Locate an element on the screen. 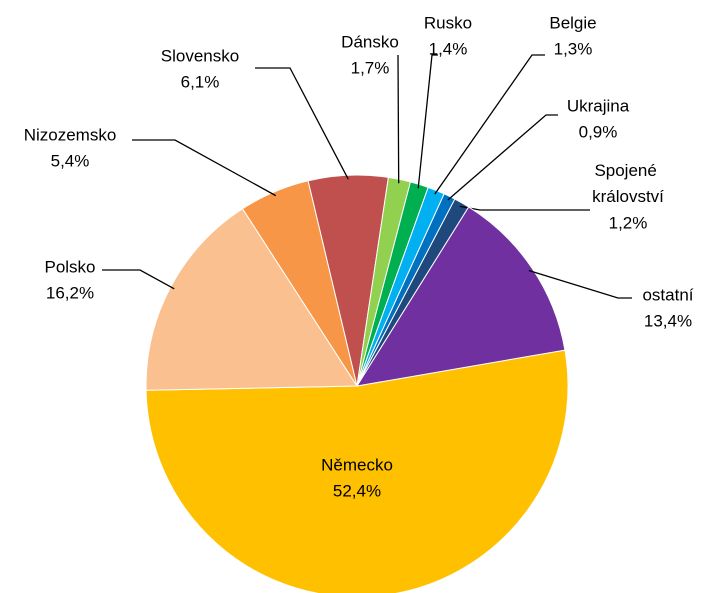  slice-label: Rusko is located at coordinates (448, 22).